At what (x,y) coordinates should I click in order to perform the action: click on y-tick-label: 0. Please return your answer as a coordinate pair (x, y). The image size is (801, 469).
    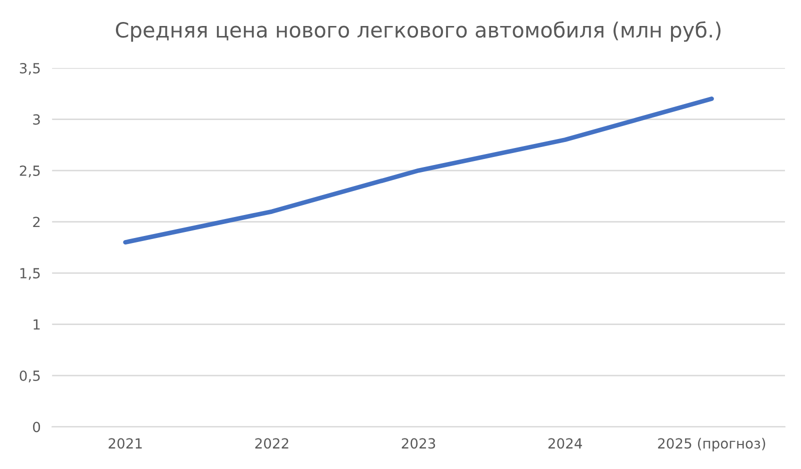
    Looking at the image, I should click on (36, 427).